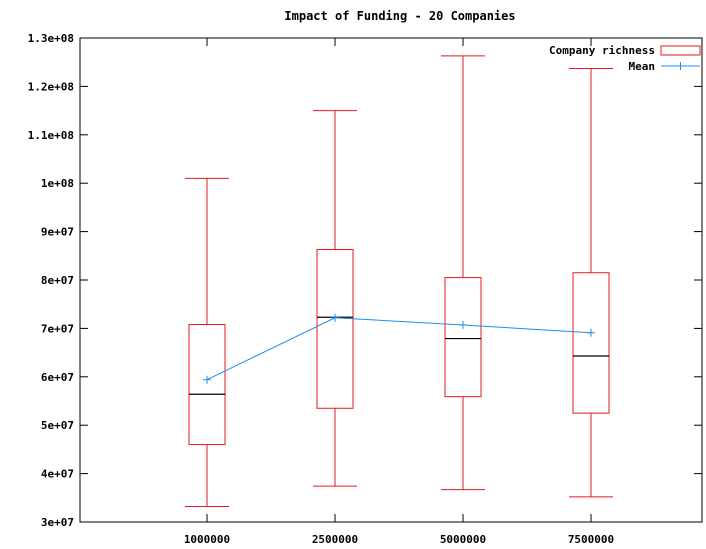 This screenshot has height=549, width=706. Describe the element at coordinates (51, 135) in the screenshot. I see `y-tick-label: 1.1e+08` at that location.